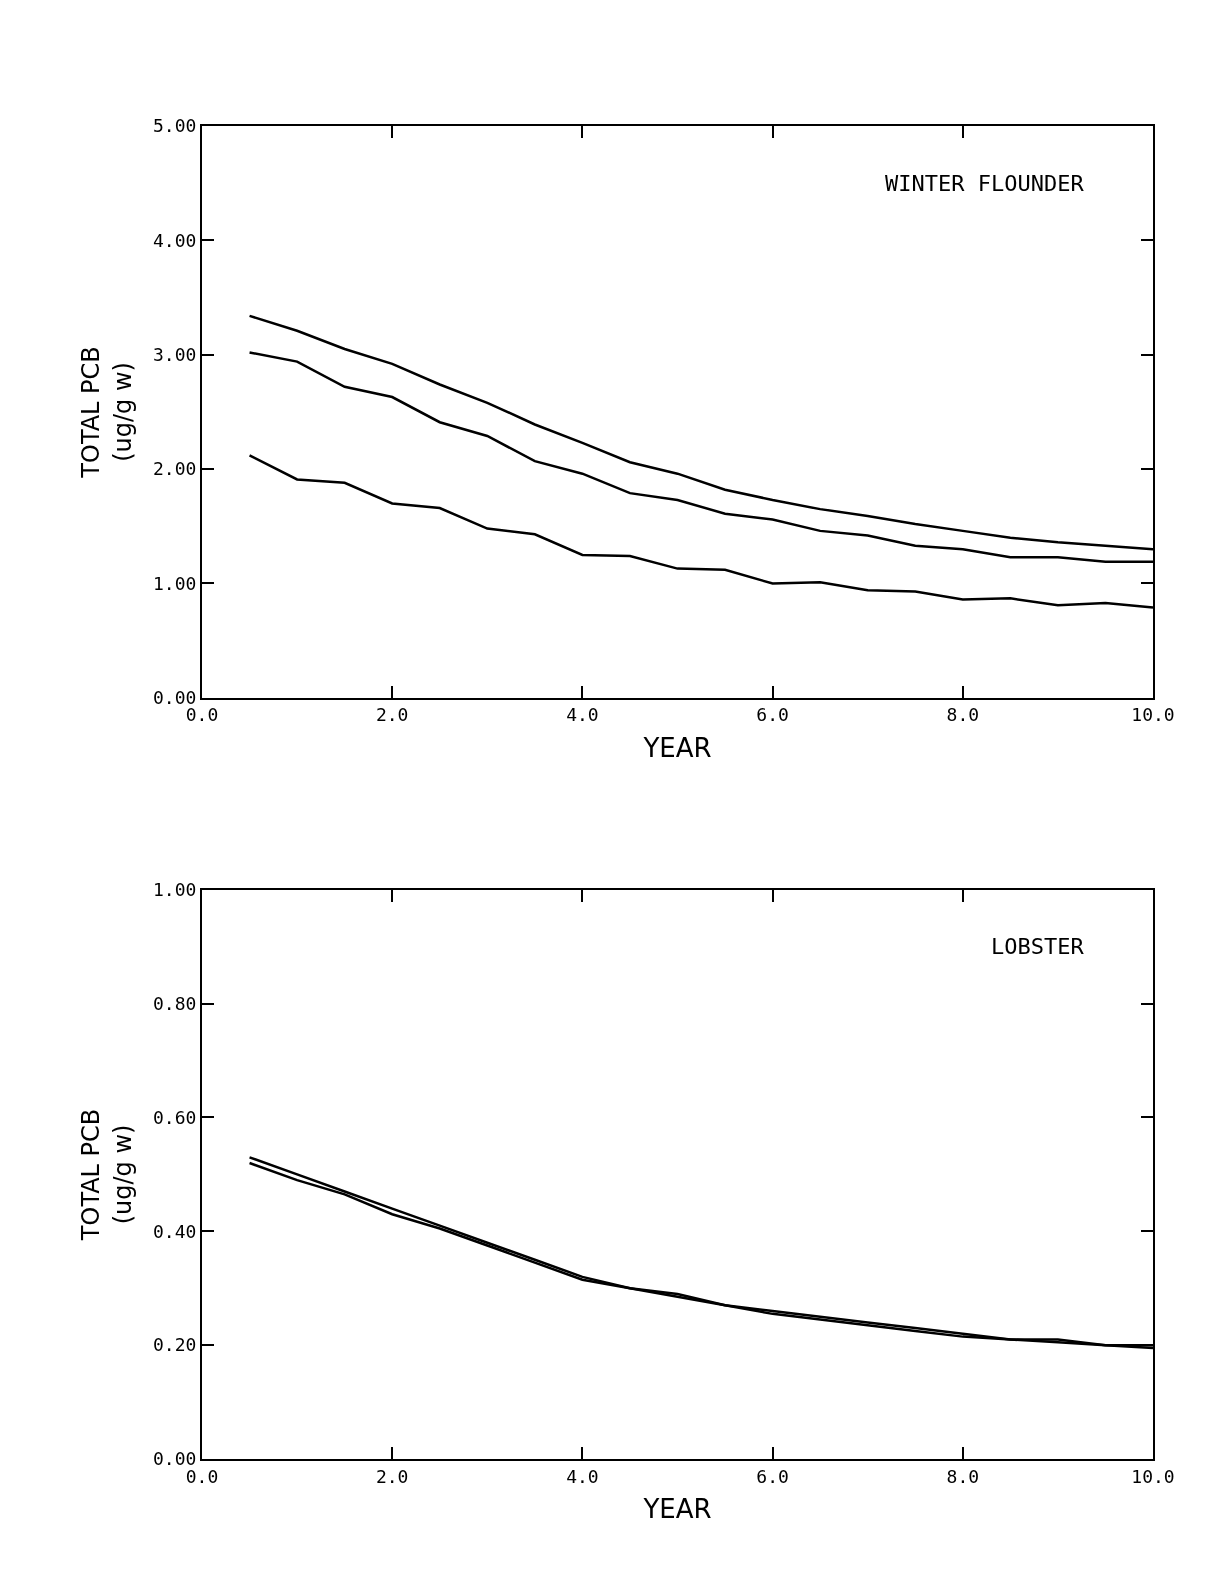  Describe the element at coordinates (175, 126) in the screenshot. I see `y-tick-label: 5.00` at that location.